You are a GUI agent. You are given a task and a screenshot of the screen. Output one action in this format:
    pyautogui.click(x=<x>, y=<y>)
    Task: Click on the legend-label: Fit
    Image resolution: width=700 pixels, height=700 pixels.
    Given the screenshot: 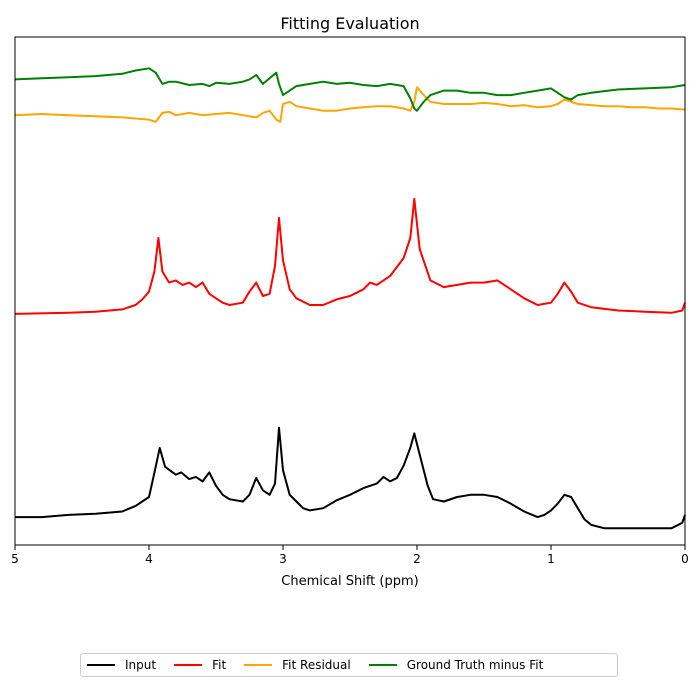 What is the action you would take?
    pyautogui.click(x=219, y=665)
    